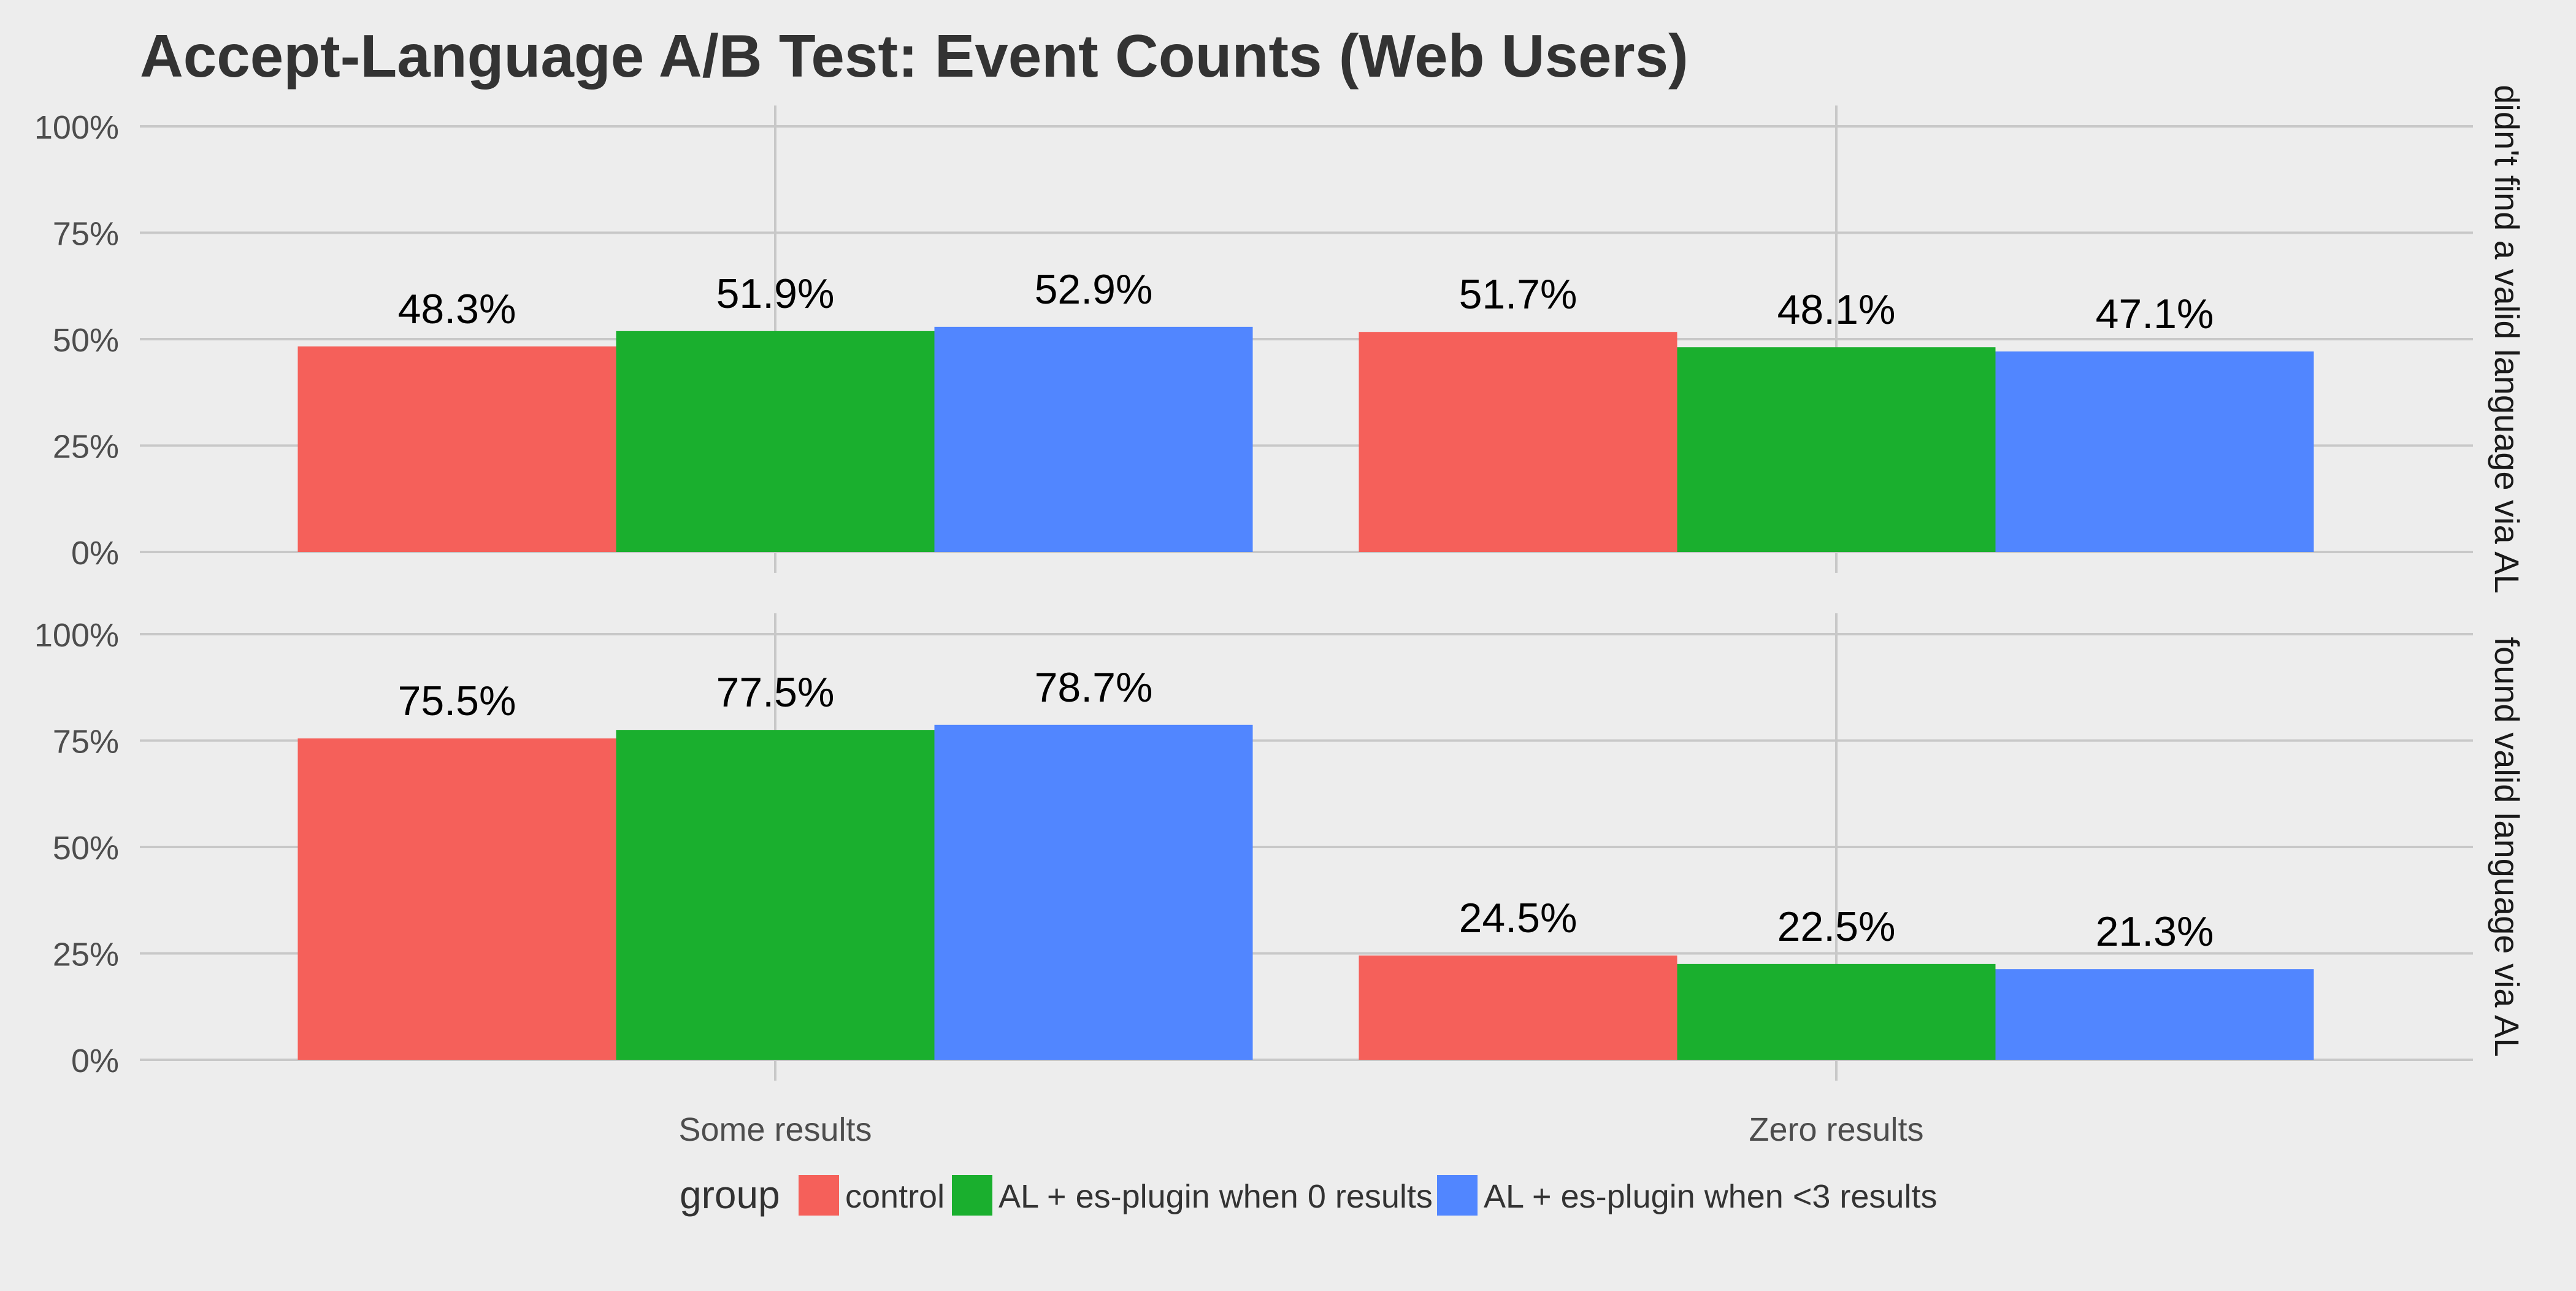  What do you see at coordinates (1518, 918) in the screenshot?
I see `data-label: 24.5%` at bounding box center [1518, 918].